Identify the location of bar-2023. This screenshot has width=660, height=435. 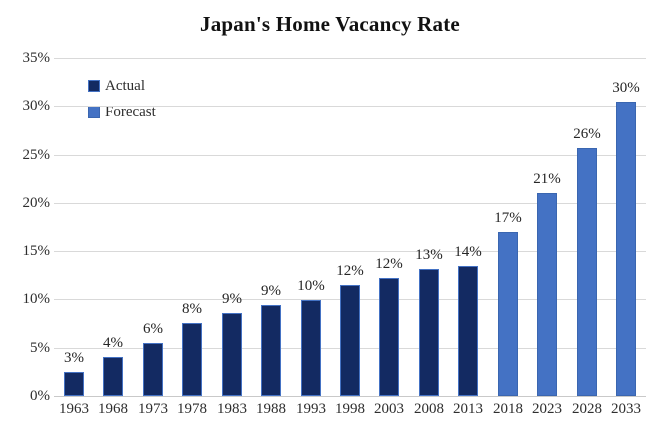
(547, 294).